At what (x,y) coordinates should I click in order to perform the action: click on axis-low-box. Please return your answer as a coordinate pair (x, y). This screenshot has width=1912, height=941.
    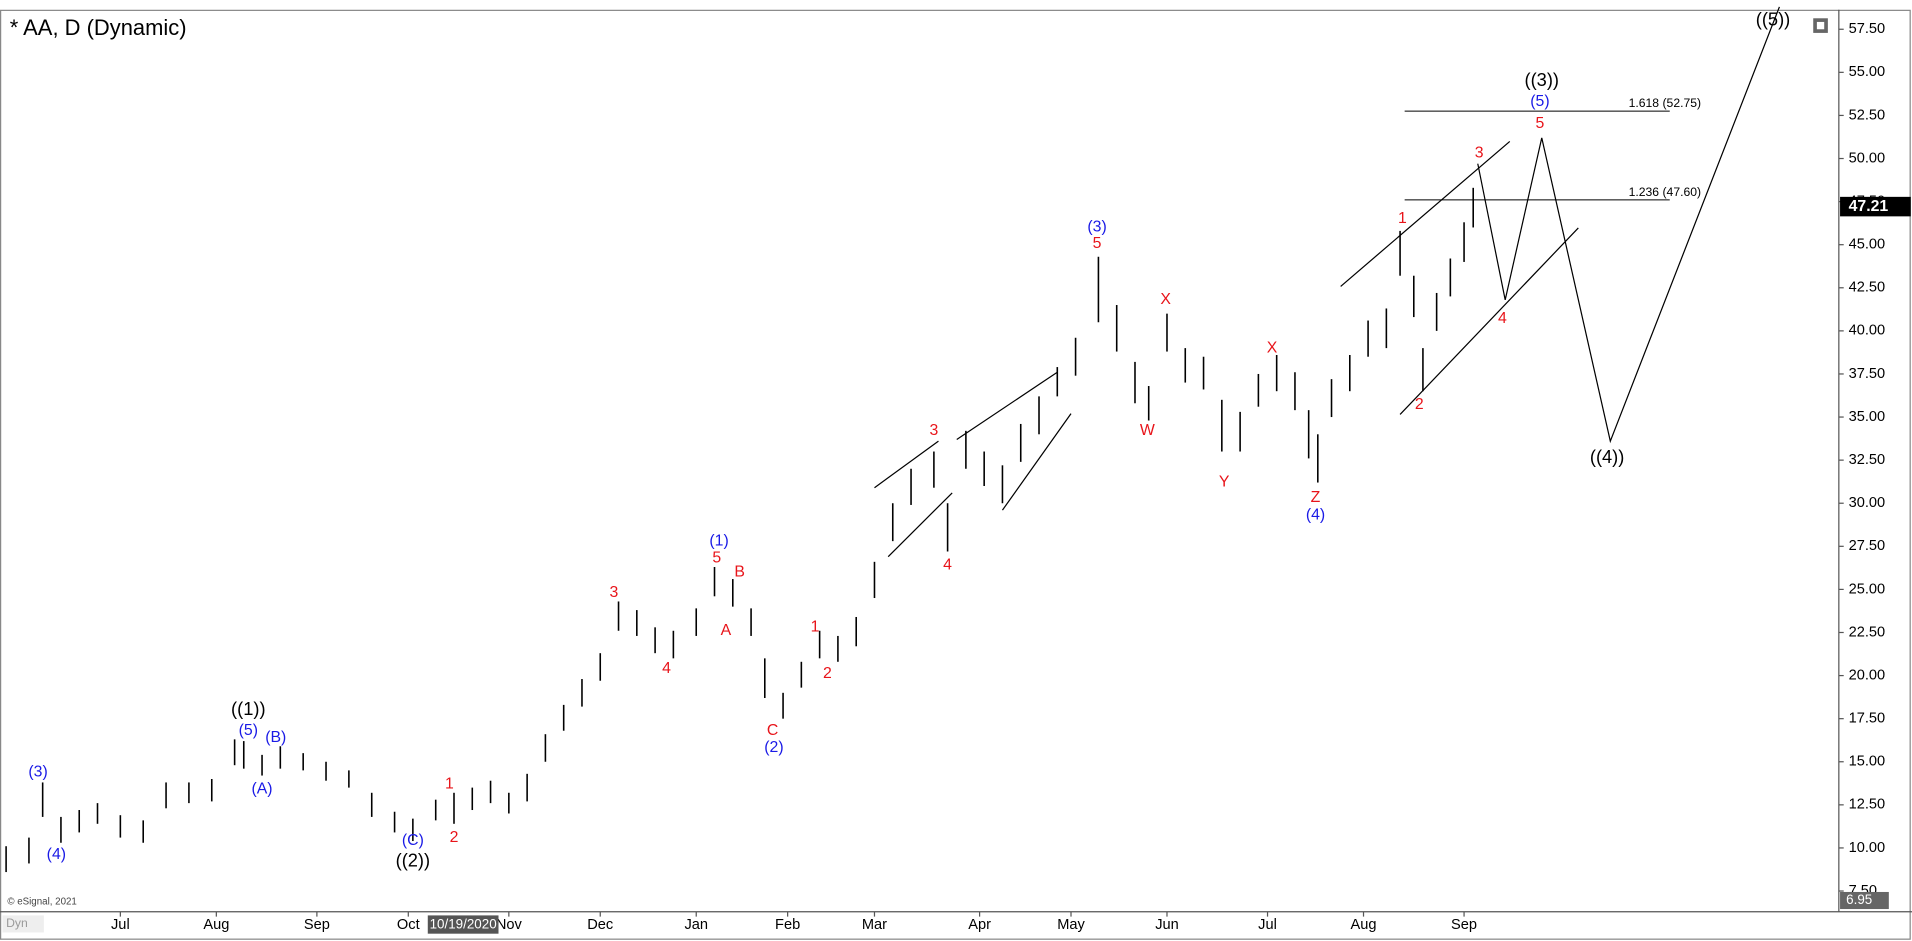
    Looking at the image, I should click on (1864, 900).